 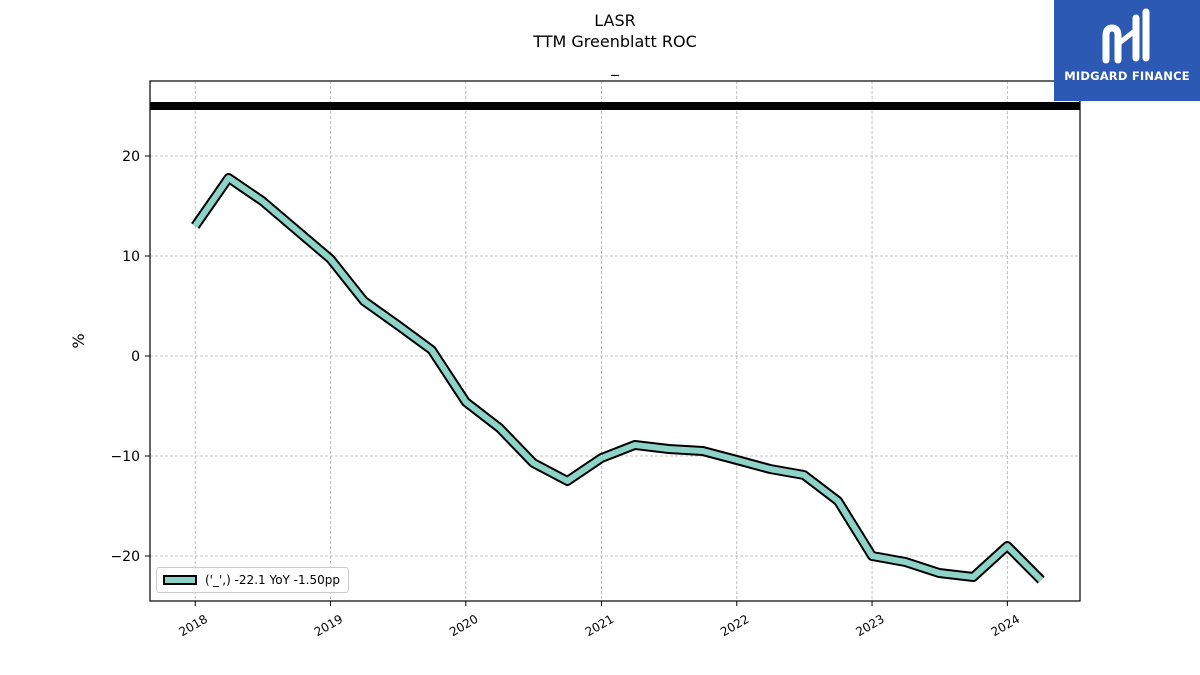 I want to click on logo-mark-icon, so click(x=1126, y=36).